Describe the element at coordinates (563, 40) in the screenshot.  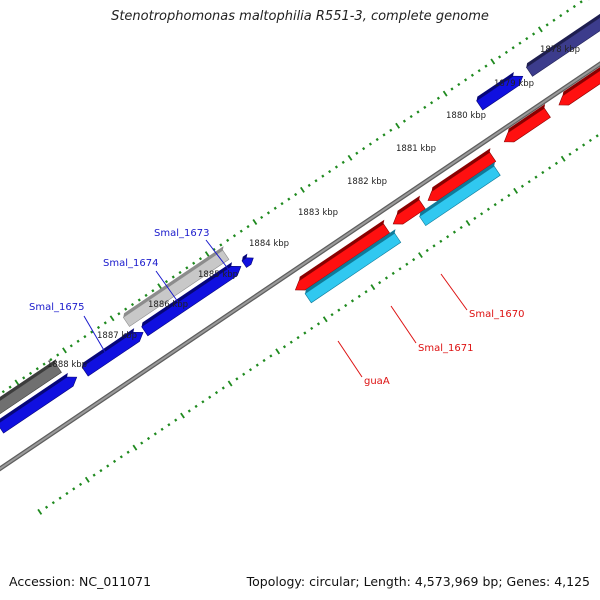
I see `gene-fwd-far-bevel` at that location.